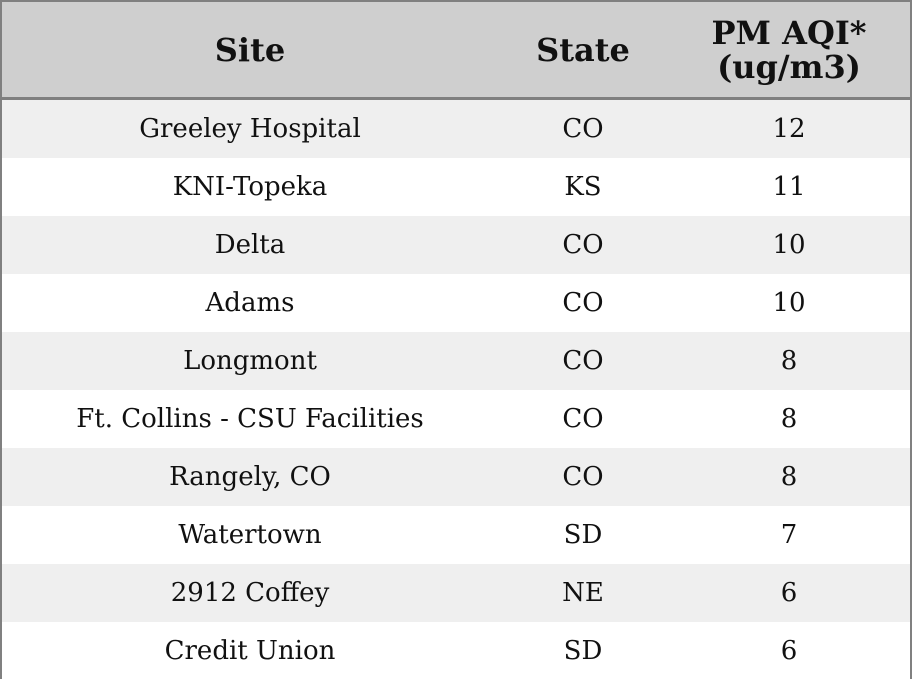  I want to click on table-row: Adams CO 10, so click(456, 303).